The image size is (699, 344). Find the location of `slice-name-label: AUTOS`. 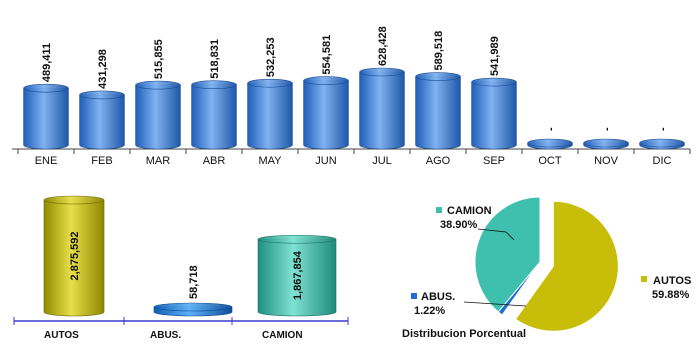

slice-name-label: AUTOS is located at coordinates (672, 281).